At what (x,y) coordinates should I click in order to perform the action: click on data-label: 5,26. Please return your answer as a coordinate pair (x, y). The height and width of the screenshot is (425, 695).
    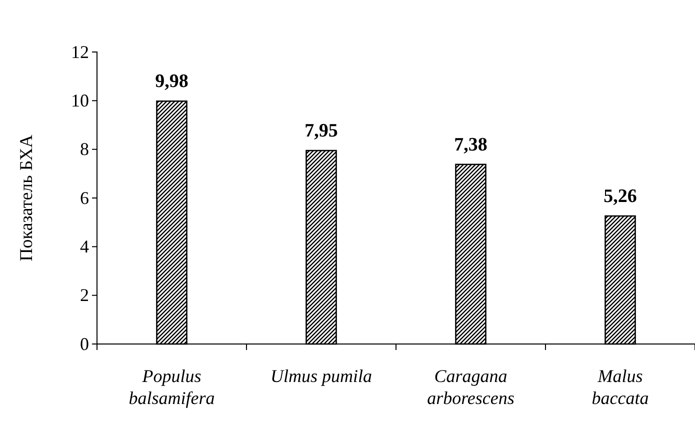
    Looking at the image, I should click on (620, 197).